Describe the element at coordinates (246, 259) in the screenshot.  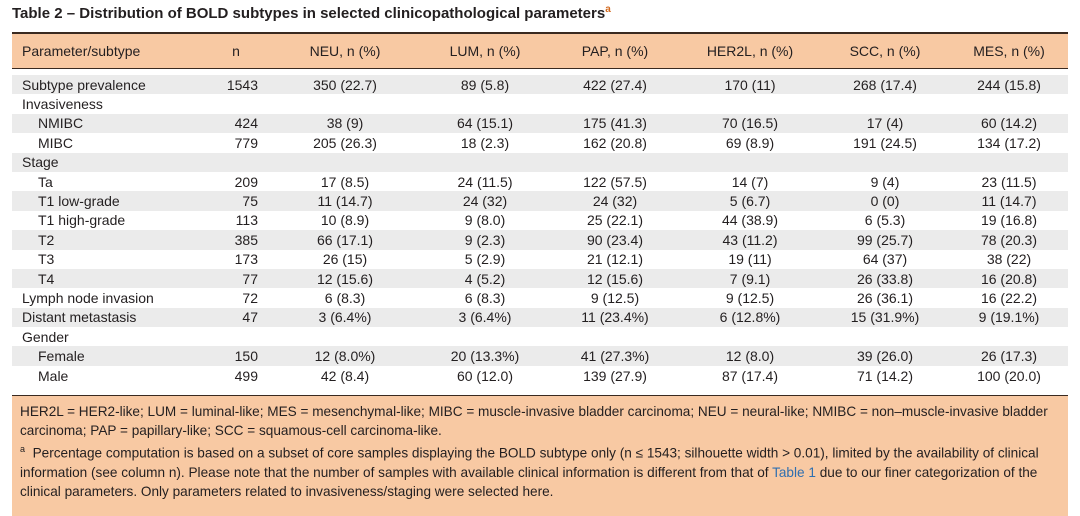
I see `table-cell: 173` at that location.